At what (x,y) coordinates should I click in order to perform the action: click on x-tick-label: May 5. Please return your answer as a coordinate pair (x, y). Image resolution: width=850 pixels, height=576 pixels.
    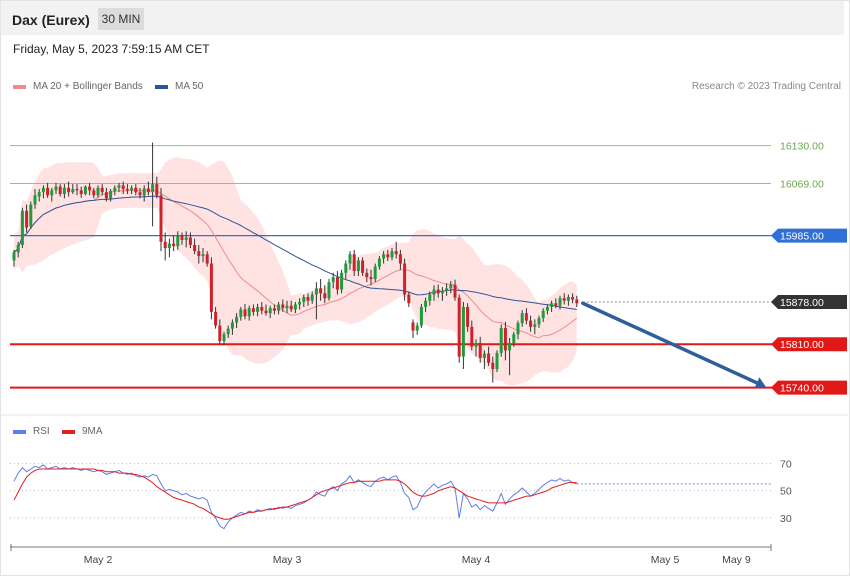
    Looking at the image, I should click on (665, 560).